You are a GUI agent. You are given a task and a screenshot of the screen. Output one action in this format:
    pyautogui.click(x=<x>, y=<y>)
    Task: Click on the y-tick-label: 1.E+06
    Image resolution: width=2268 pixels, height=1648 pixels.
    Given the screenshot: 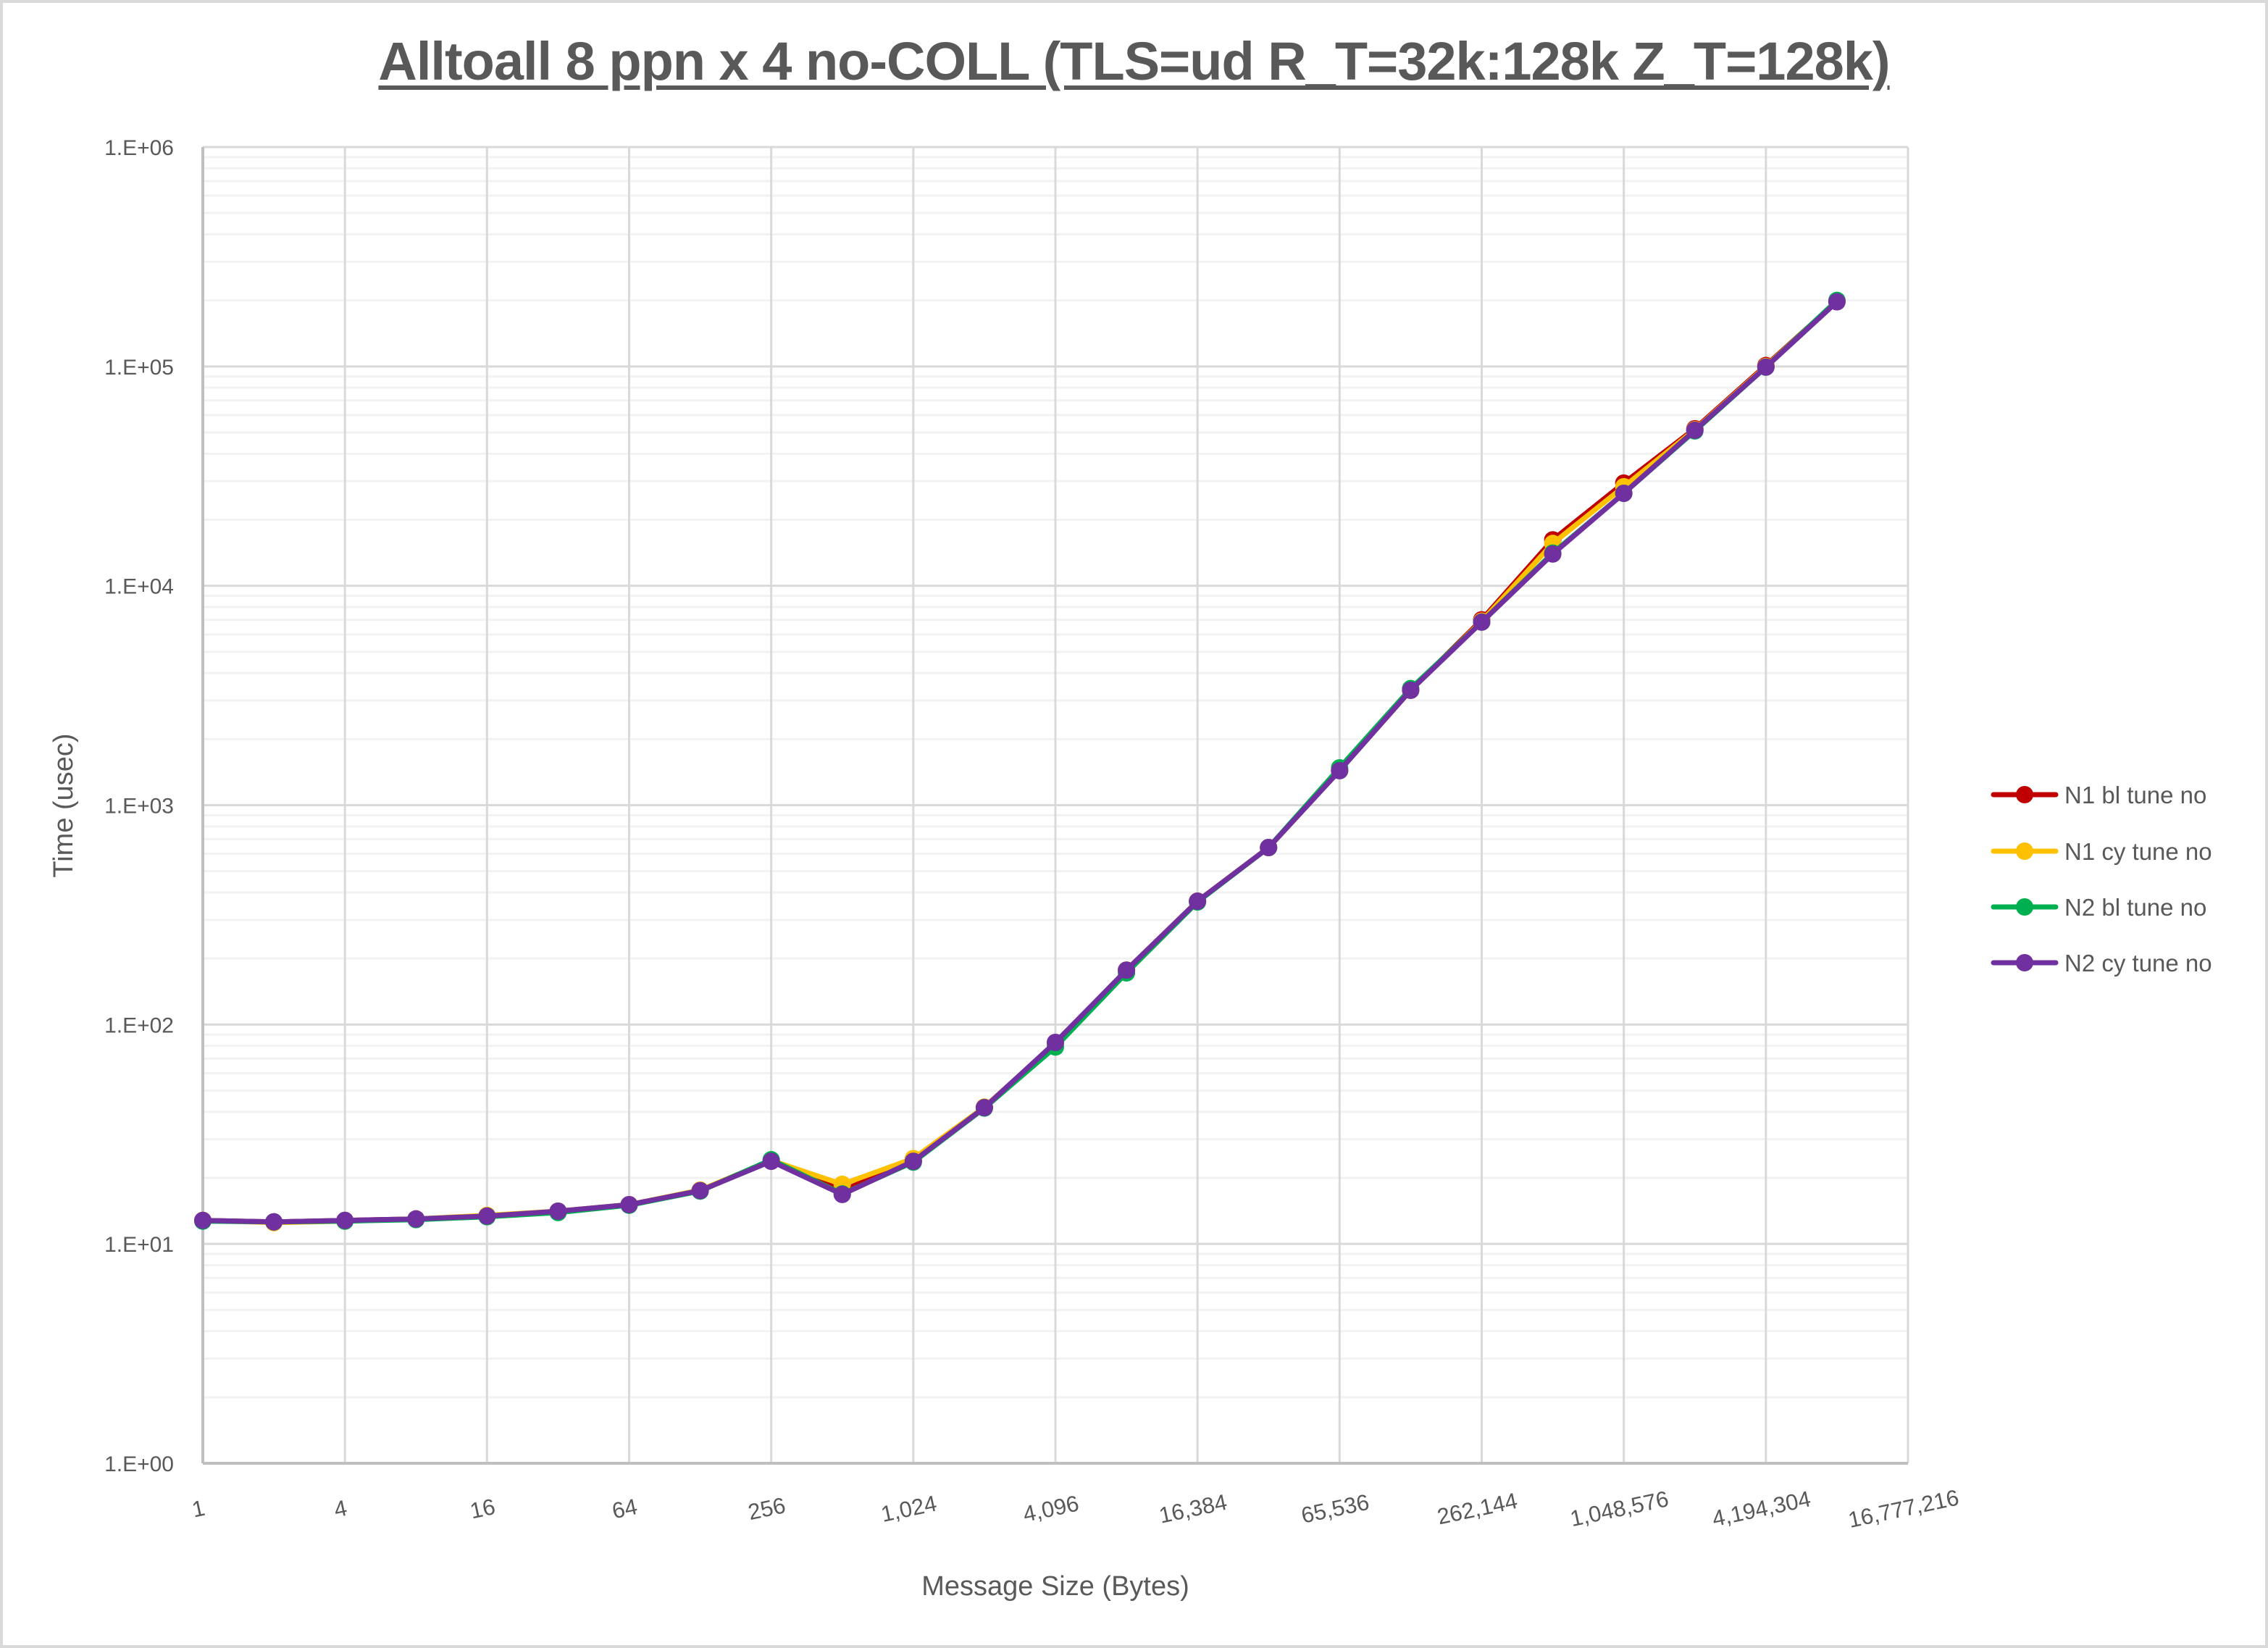 What is the action you would take?
    pyautogui.click(x=139, y=148)
    